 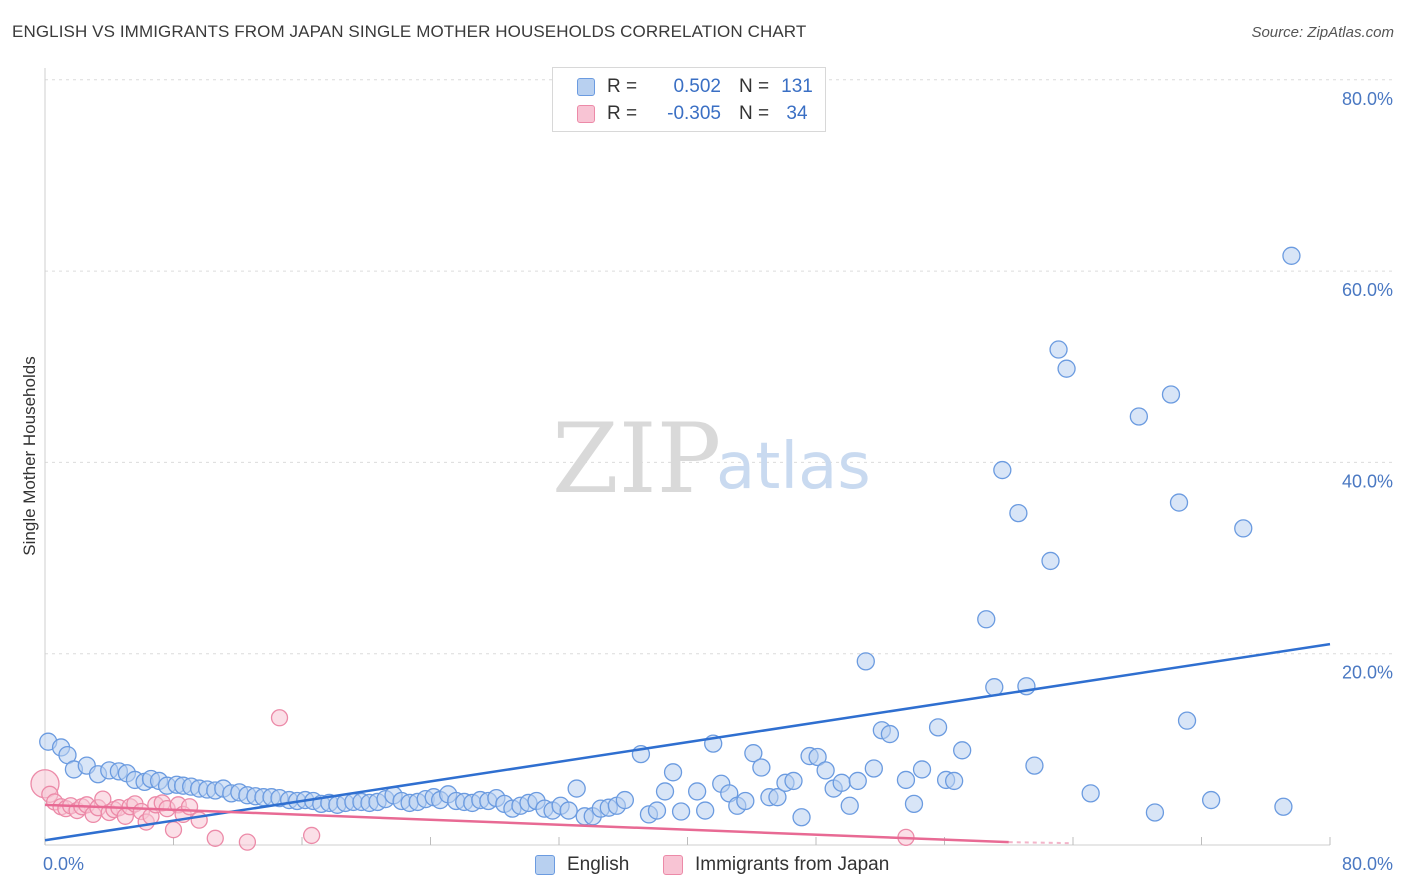 I want to click on series-legend: English Immigrants from Japan, so click(x=703, y=865).